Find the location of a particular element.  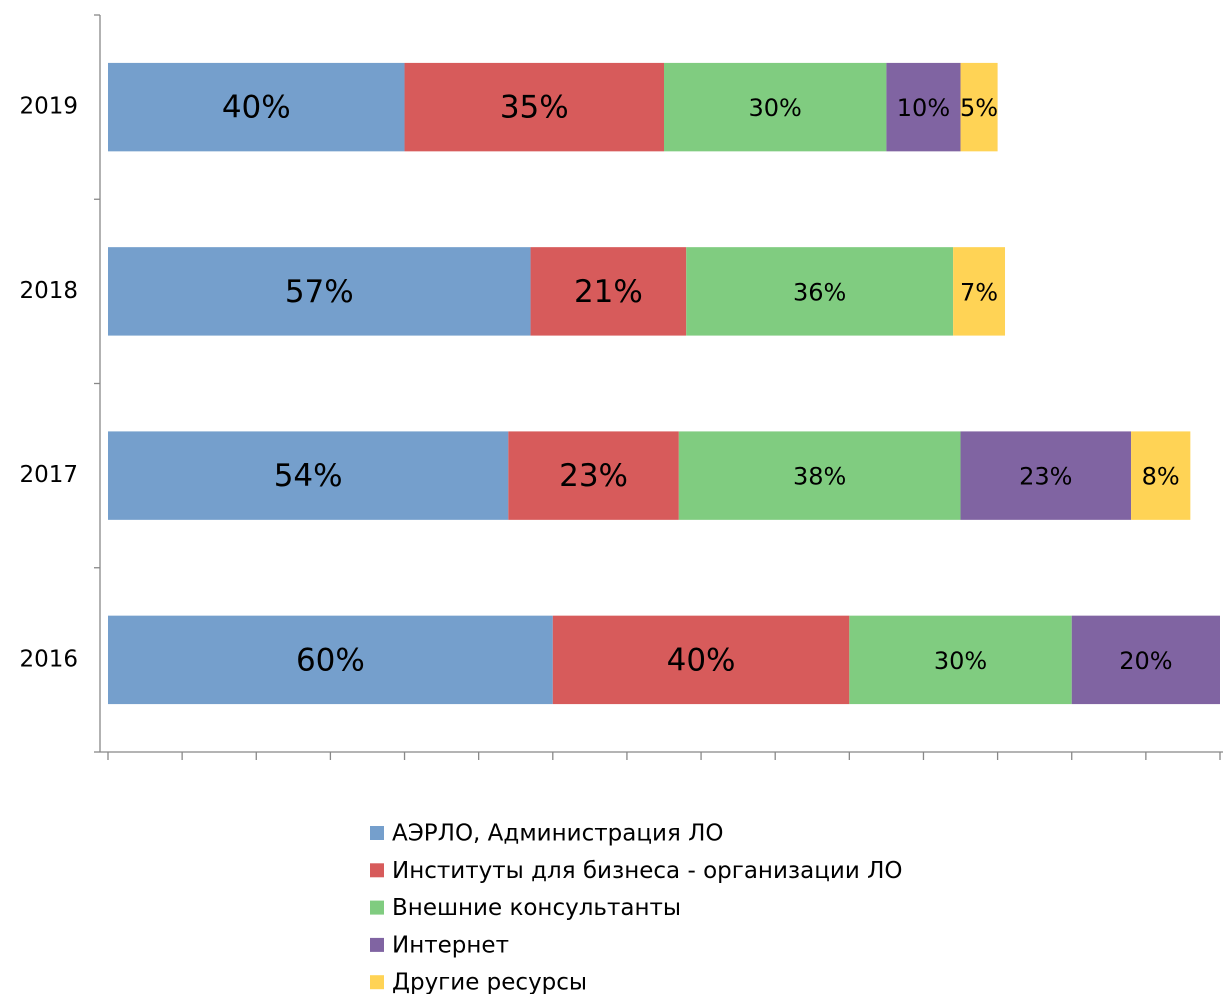

category-label: 2016 is located at coordinates (48, 659).